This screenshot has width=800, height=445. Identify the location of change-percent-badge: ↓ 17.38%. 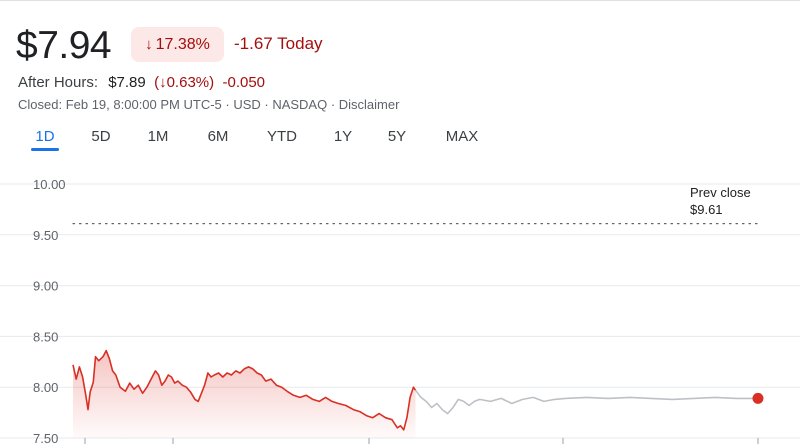
(177, 44).